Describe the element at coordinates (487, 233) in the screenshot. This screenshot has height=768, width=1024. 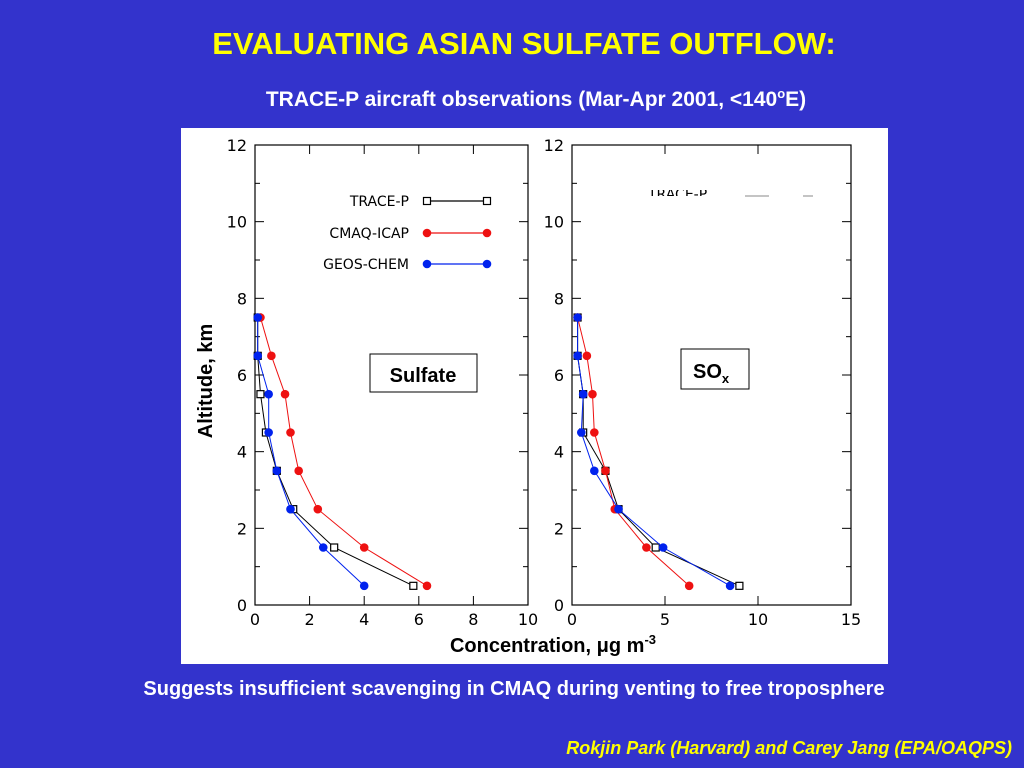
I see `legend-marker-right-cmaq-icap` at that location.